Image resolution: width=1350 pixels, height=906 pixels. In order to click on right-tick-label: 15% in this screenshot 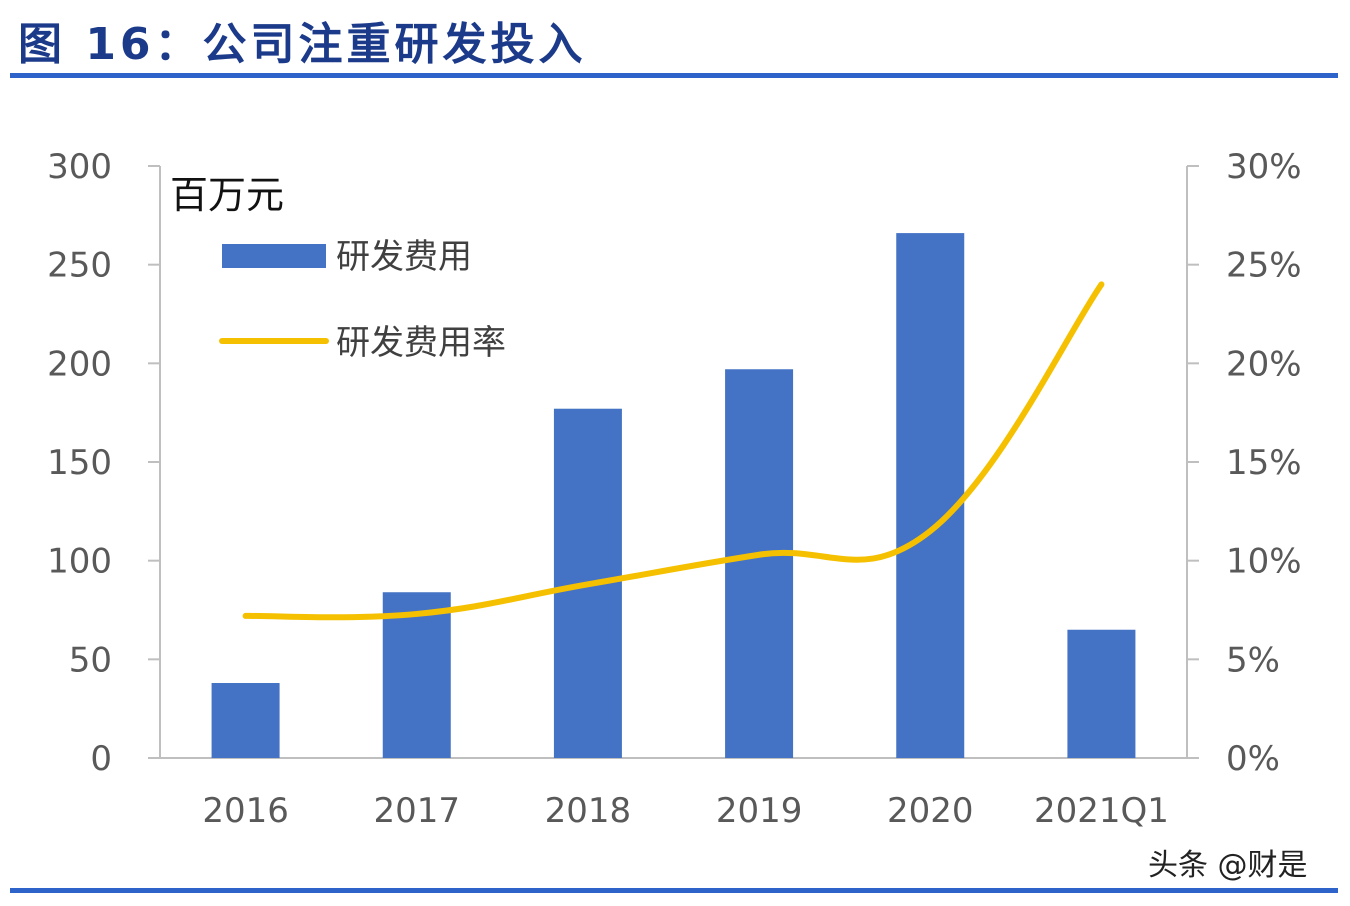, I will do `click(1264, 463)`.